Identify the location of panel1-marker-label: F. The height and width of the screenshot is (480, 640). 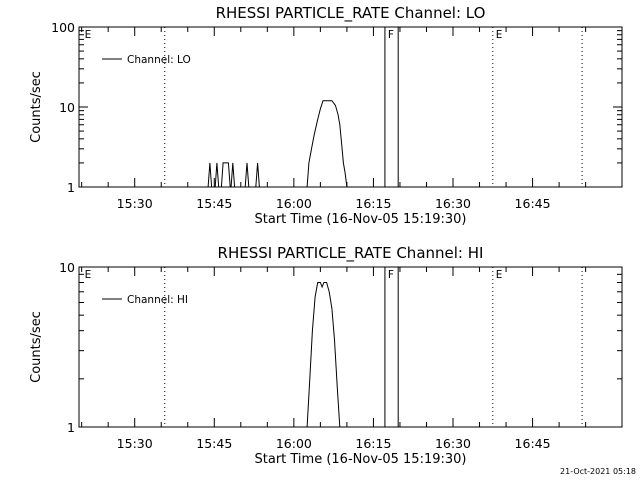
(391, 35).